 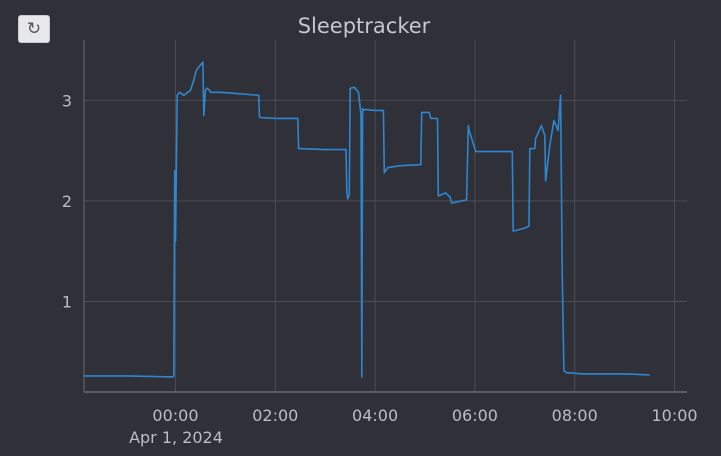 I want to click on x-tick-label: 06:00, so click(x=475, y=415).